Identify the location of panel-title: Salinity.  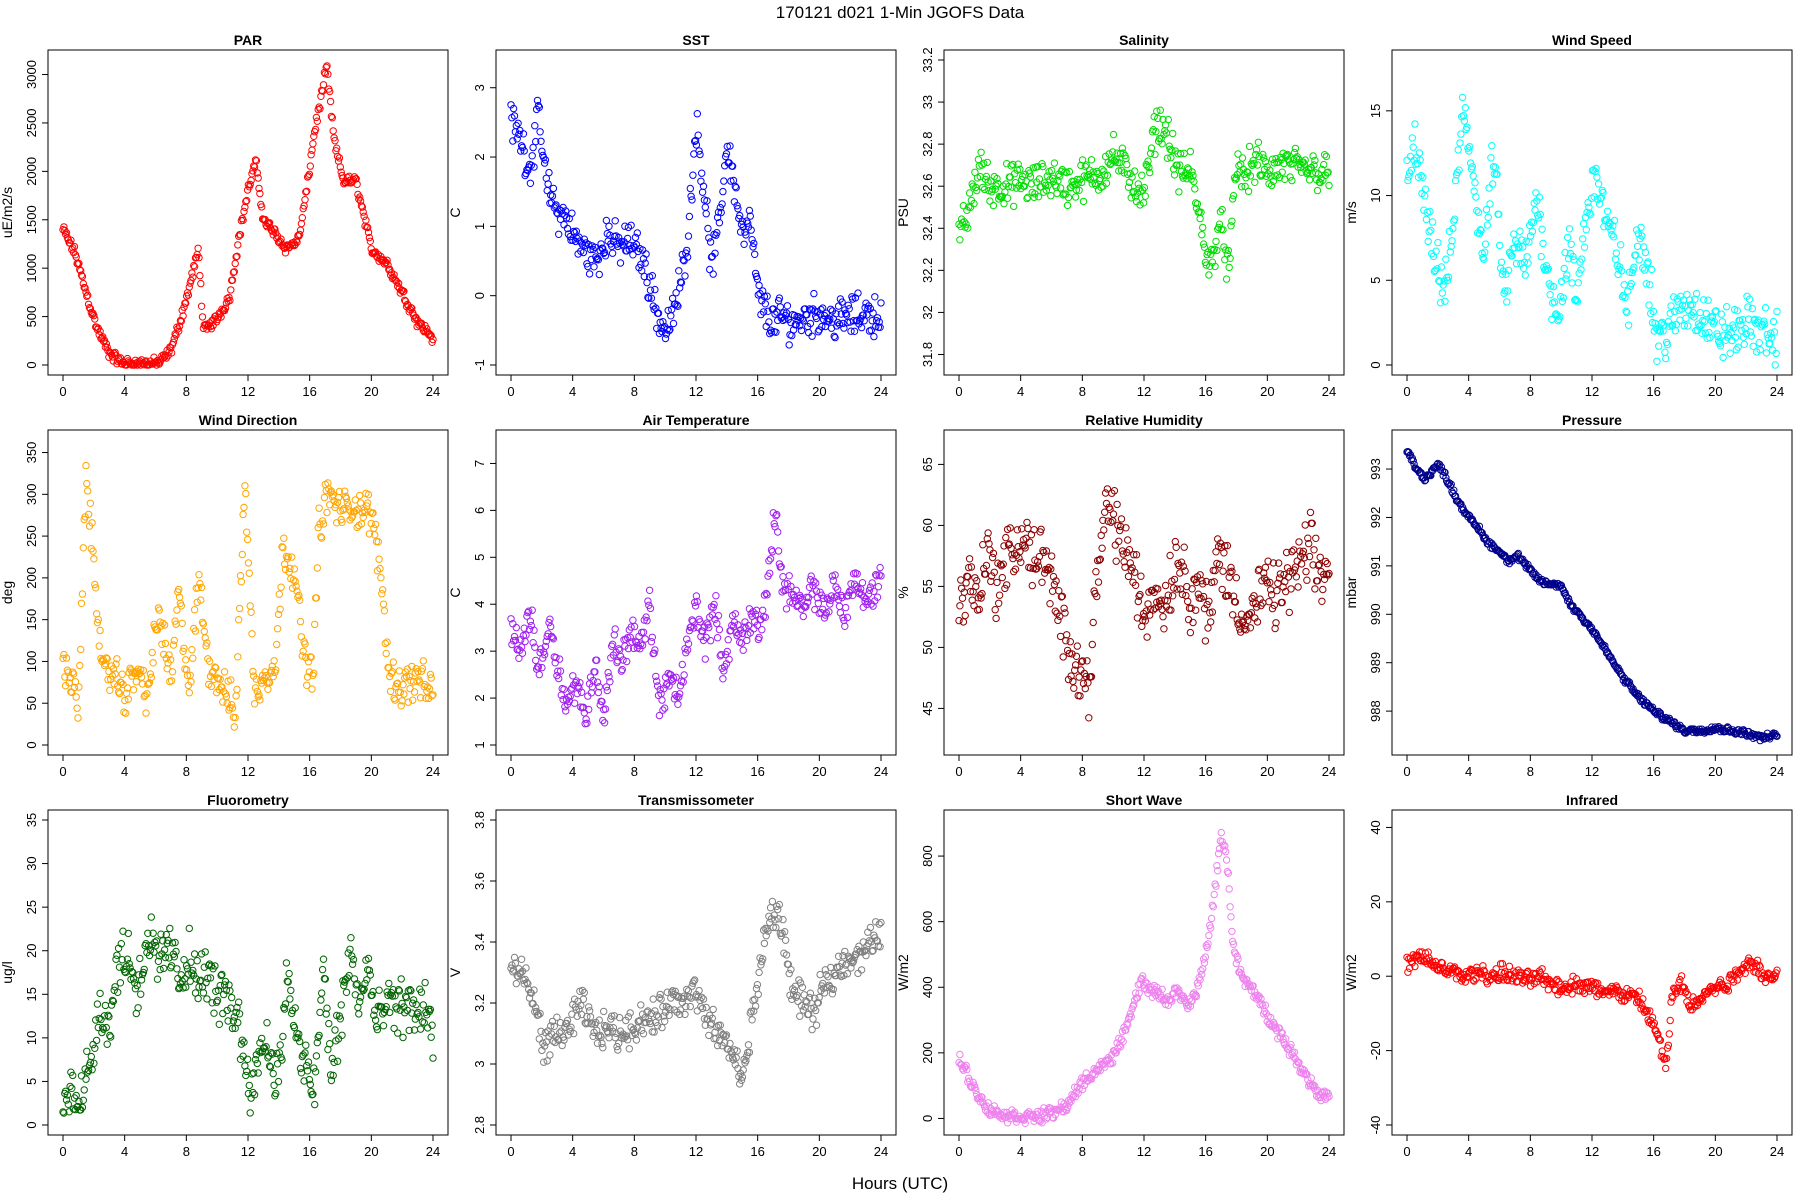
(1144, 40).